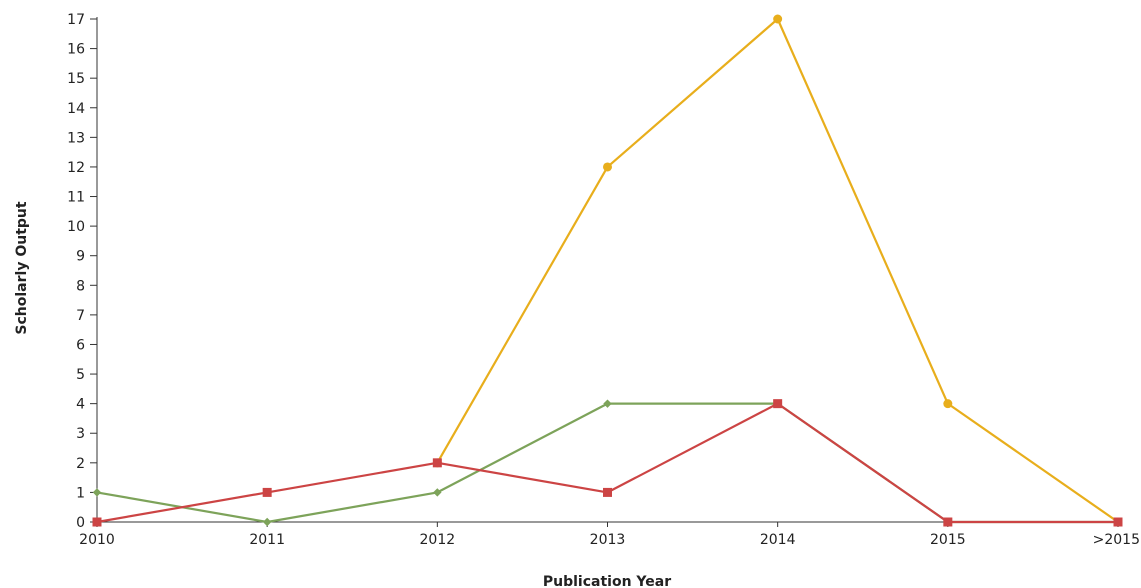 The image size is (1141, 588). I want to click on y-tick-label: 15, so click(76, 79).